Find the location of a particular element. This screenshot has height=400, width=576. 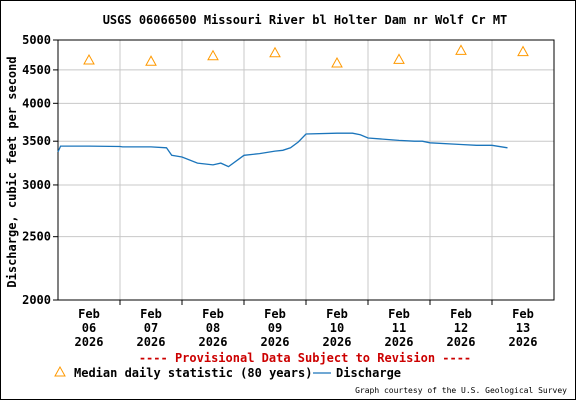

y-tick-label: 3000 is located at coordinates (36, 185).